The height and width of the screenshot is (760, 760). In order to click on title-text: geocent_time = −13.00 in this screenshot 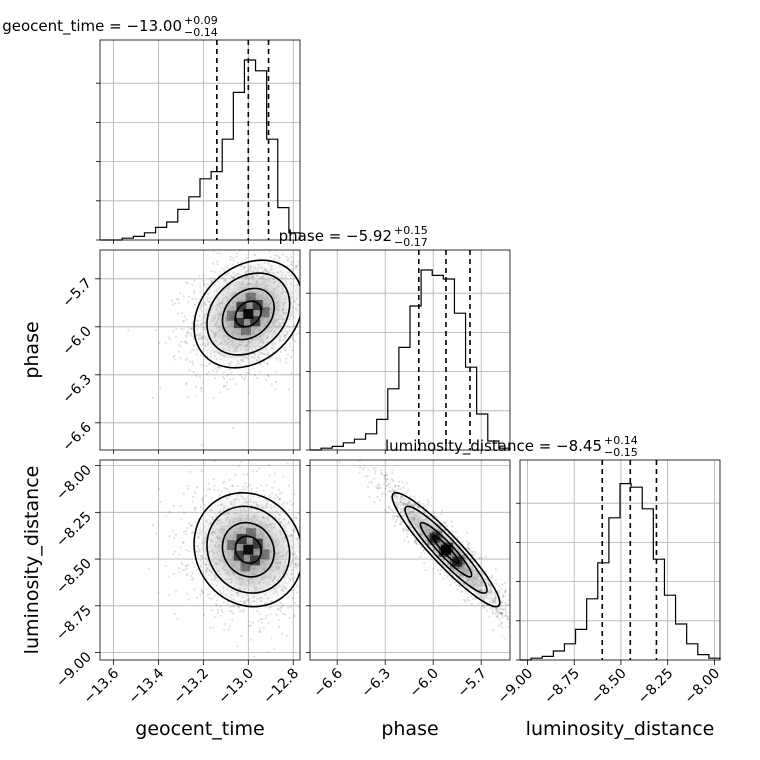, I will do `click(92, 26)`.